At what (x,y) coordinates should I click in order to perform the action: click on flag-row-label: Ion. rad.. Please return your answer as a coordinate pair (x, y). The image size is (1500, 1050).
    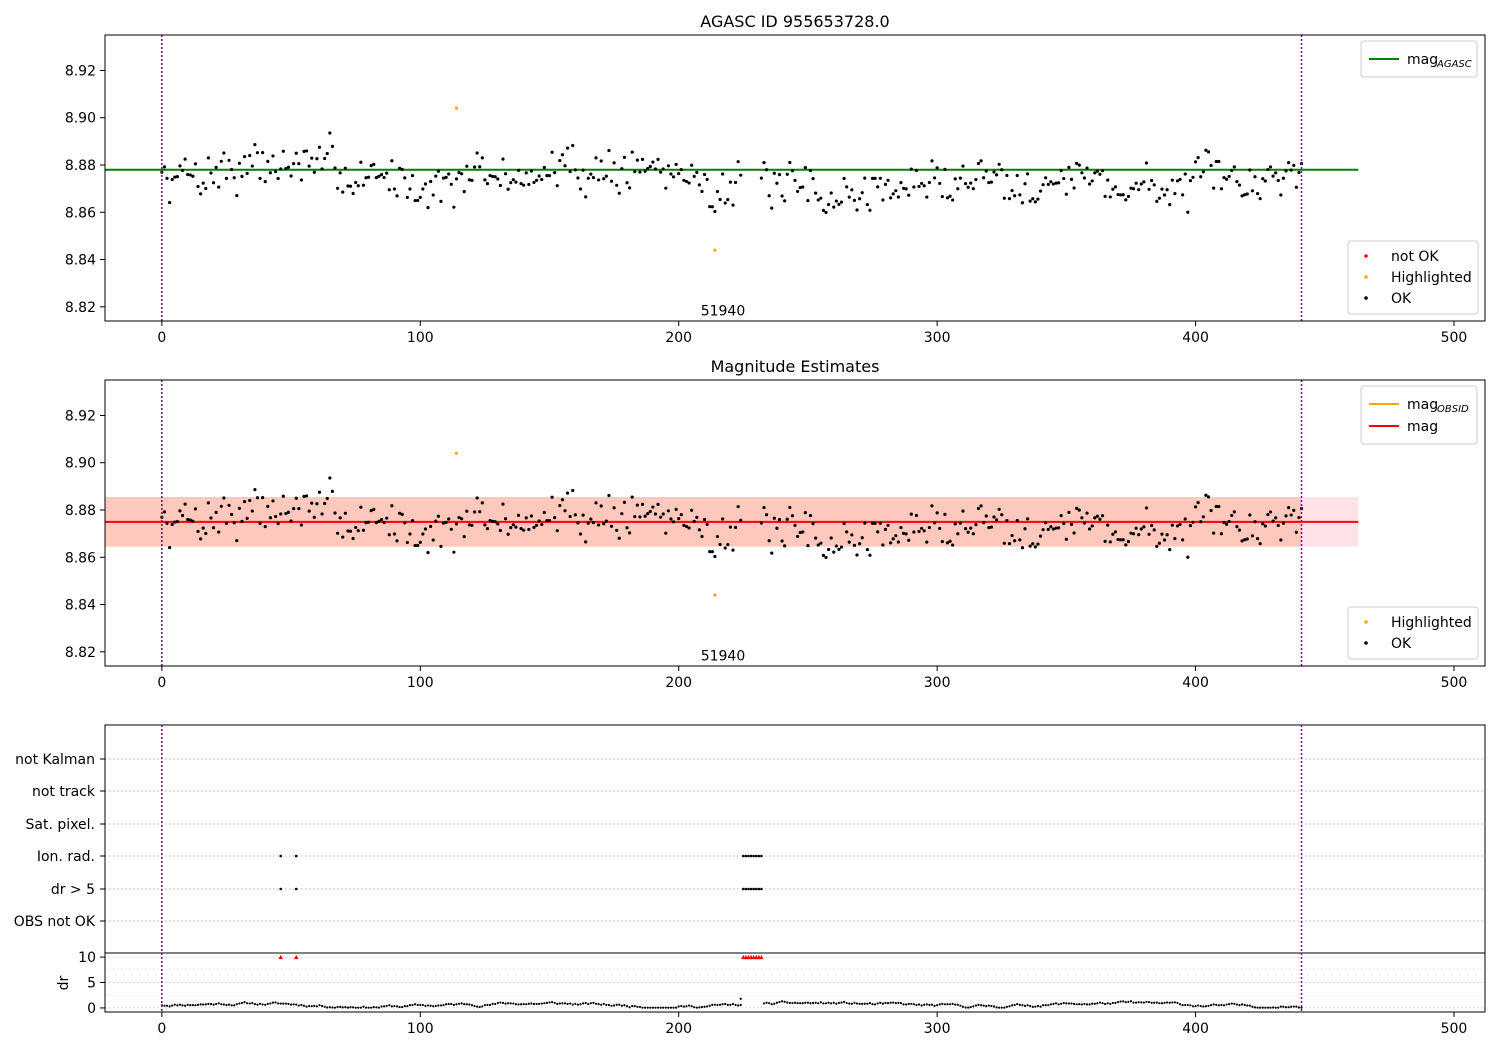
    Looking at the image, I should click on (66, 857).